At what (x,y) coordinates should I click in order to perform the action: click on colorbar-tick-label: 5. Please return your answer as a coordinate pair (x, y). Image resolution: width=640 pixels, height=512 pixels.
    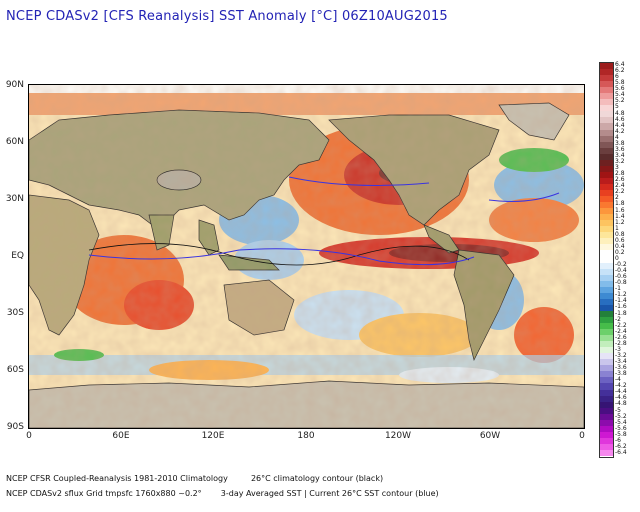
    Looking at the image, I should click on (617, 107).